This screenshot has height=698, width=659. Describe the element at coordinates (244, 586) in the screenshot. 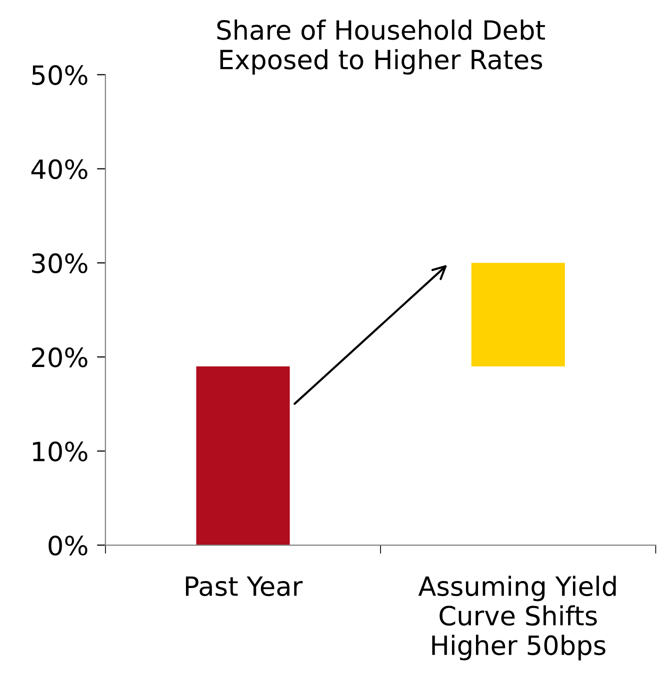

I see `x-tick-label: Past Year` at that location.